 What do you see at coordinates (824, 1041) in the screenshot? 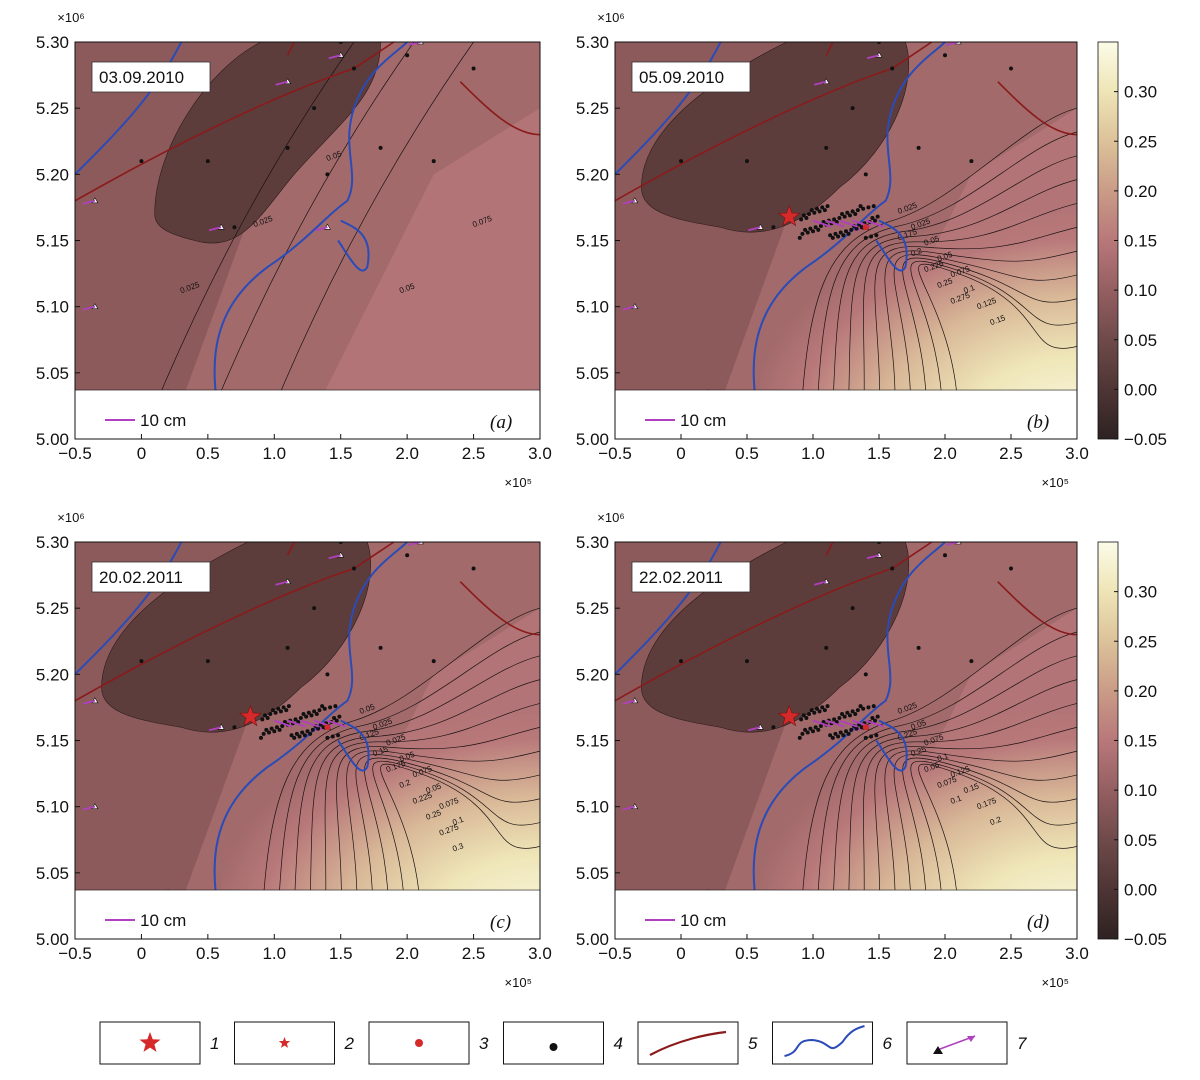
I see `legend-coastline` at bounding box center [824, 1041].